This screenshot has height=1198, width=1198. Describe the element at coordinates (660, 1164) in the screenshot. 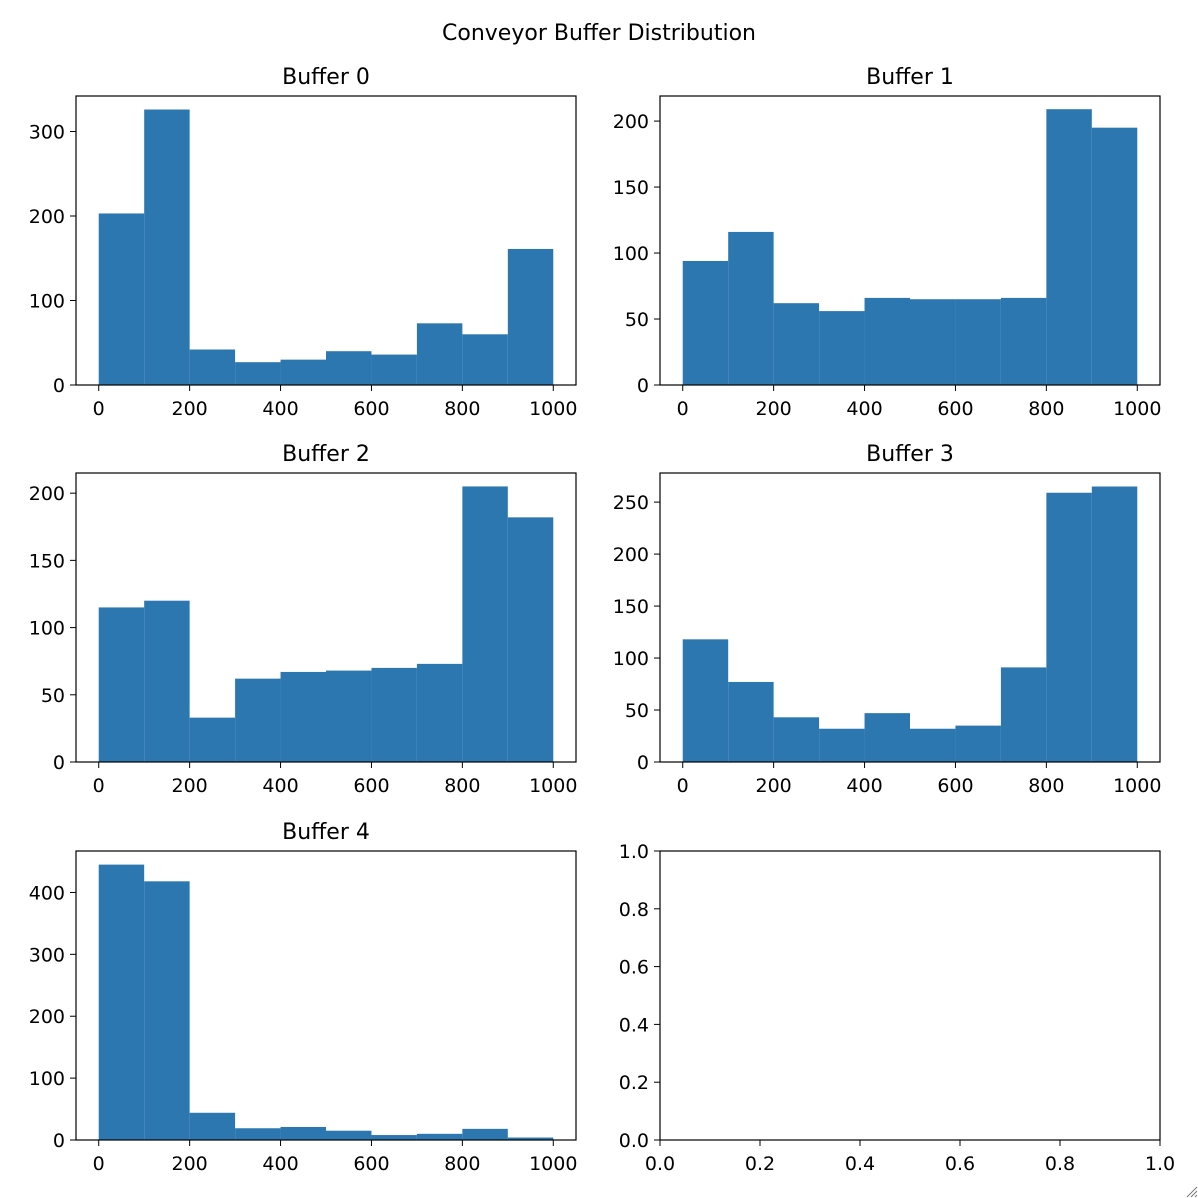

I see `x-tick-label: 0.0` at that location.